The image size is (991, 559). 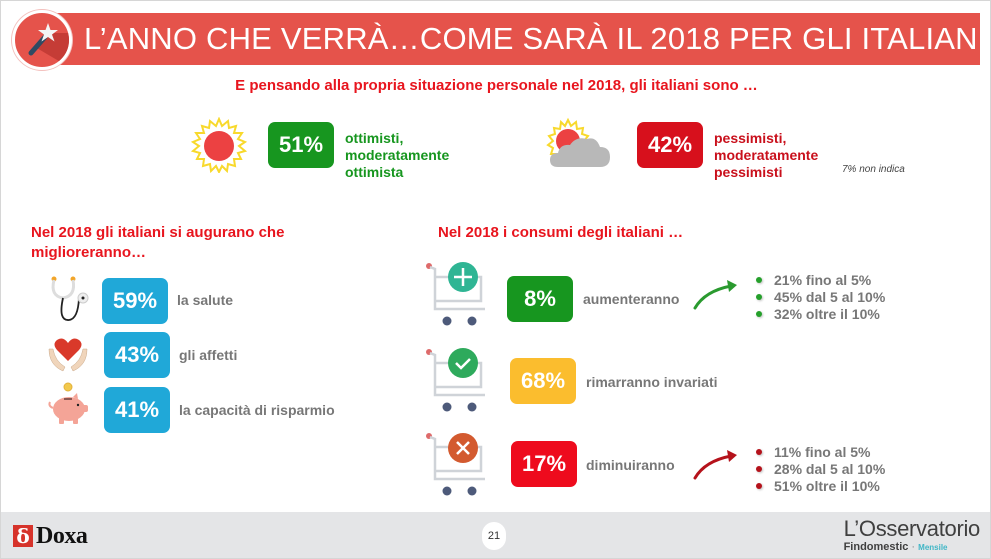 What do you see at coordinates (460, 465) in the screenshot?
I see `cart-x-icon` at bounding box center [460, 465].